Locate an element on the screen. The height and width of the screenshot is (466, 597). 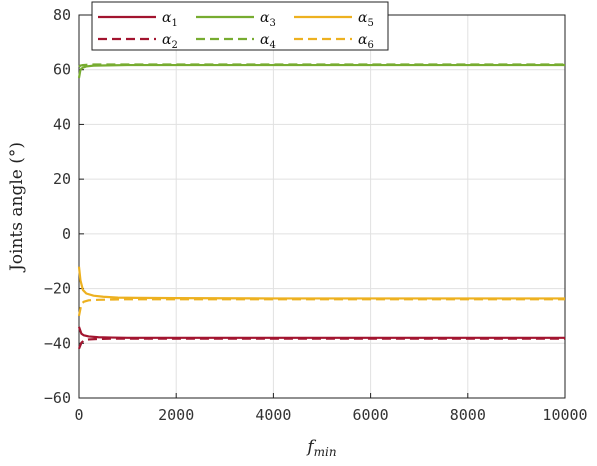
legend-label-alpha-4: α4 is located at coordinates (268, 41).